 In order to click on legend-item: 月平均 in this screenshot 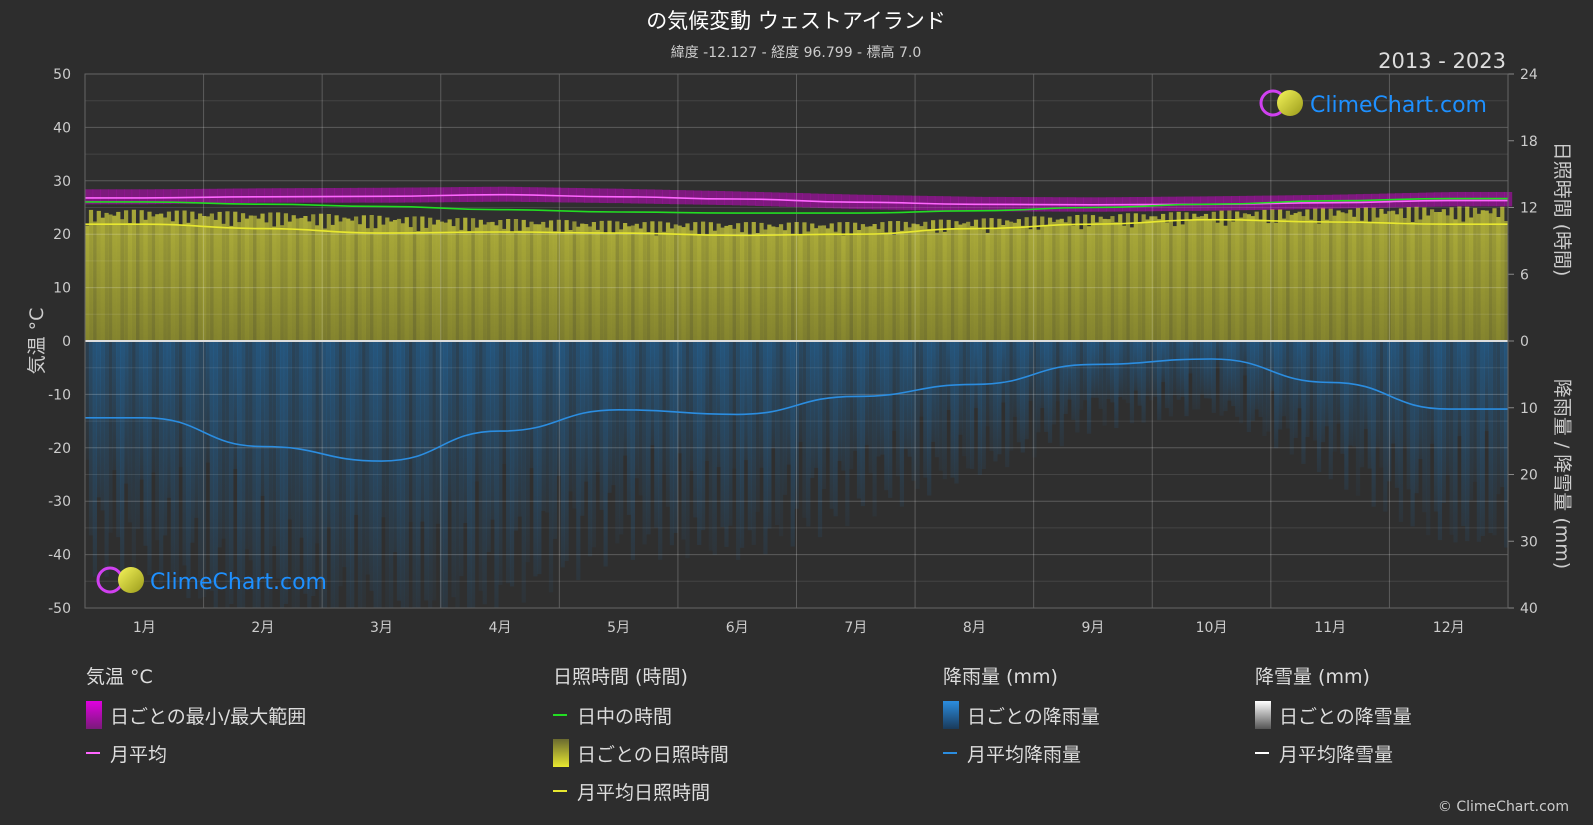, I will do `click(196, 753)`.